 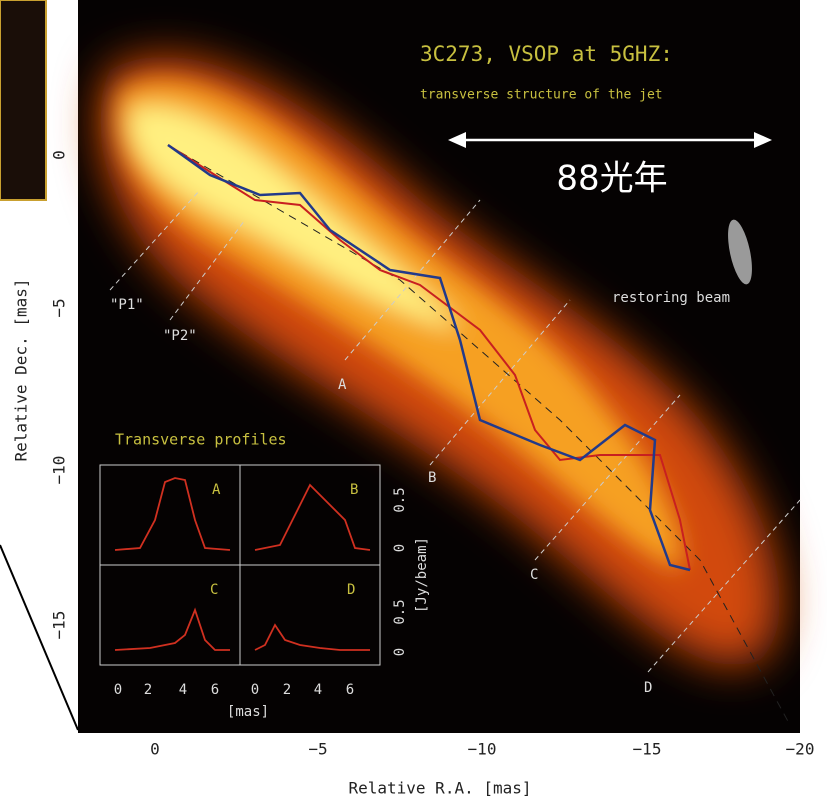 What do you see at coordinates (39, 637) in the screenshot?
I see `zoom-line` at bounding box center [39, 637].